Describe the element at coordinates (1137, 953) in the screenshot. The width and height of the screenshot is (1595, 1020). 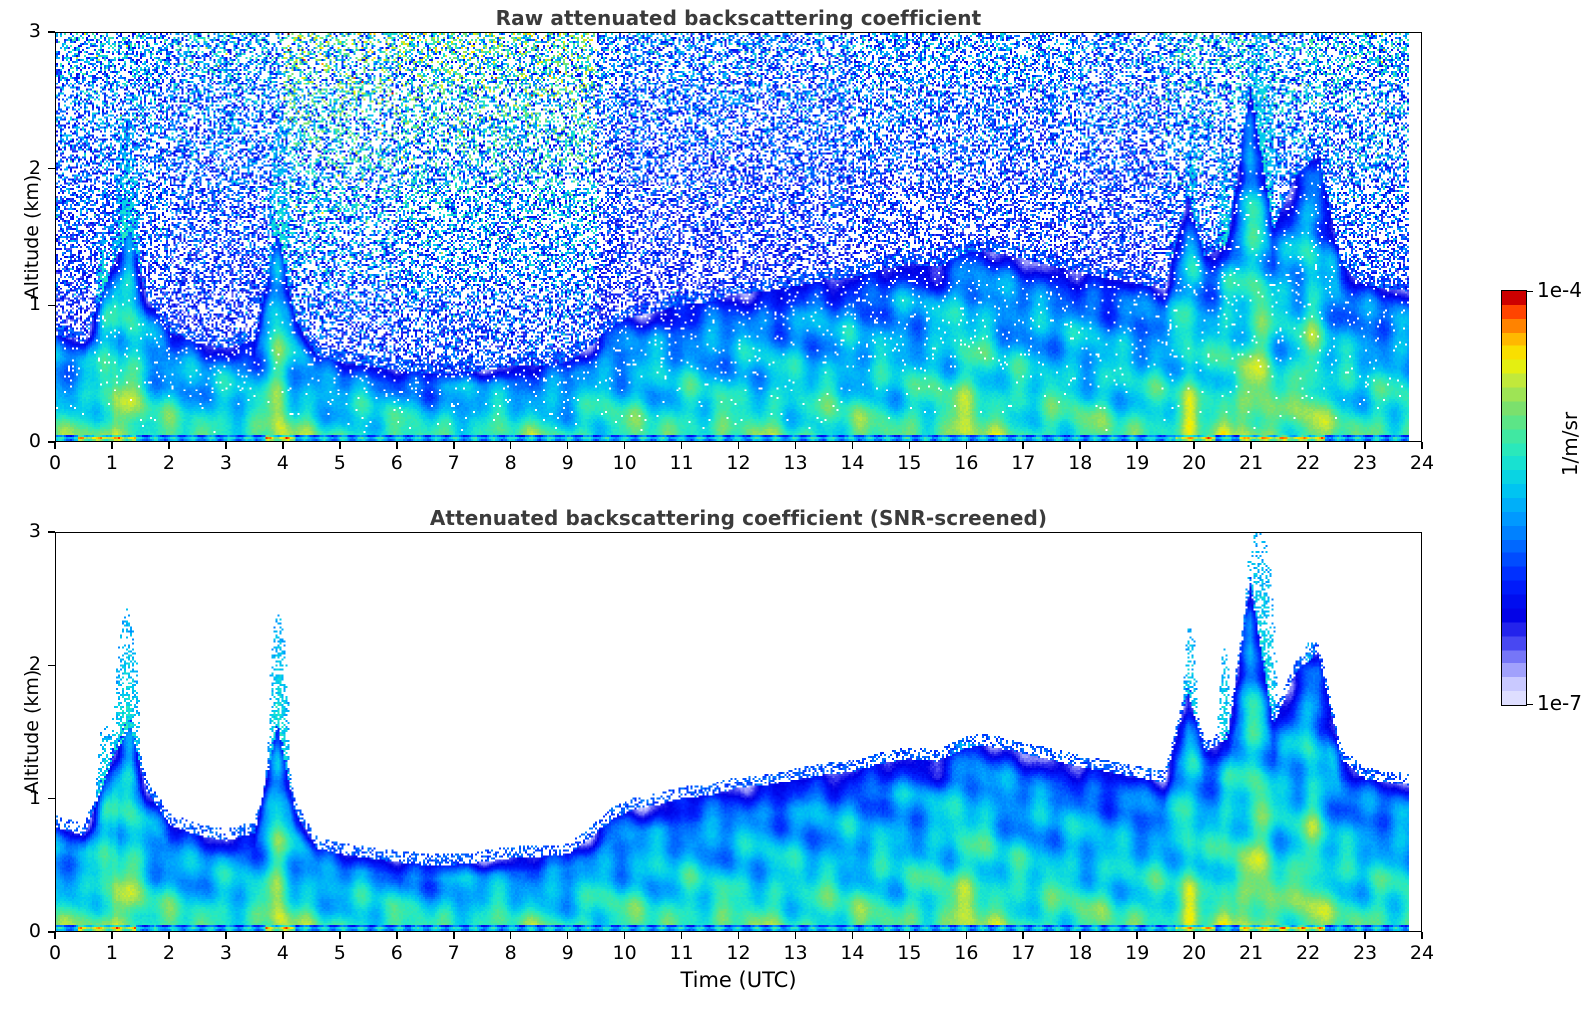
I see `x-tick-label-19: 19` at that location.